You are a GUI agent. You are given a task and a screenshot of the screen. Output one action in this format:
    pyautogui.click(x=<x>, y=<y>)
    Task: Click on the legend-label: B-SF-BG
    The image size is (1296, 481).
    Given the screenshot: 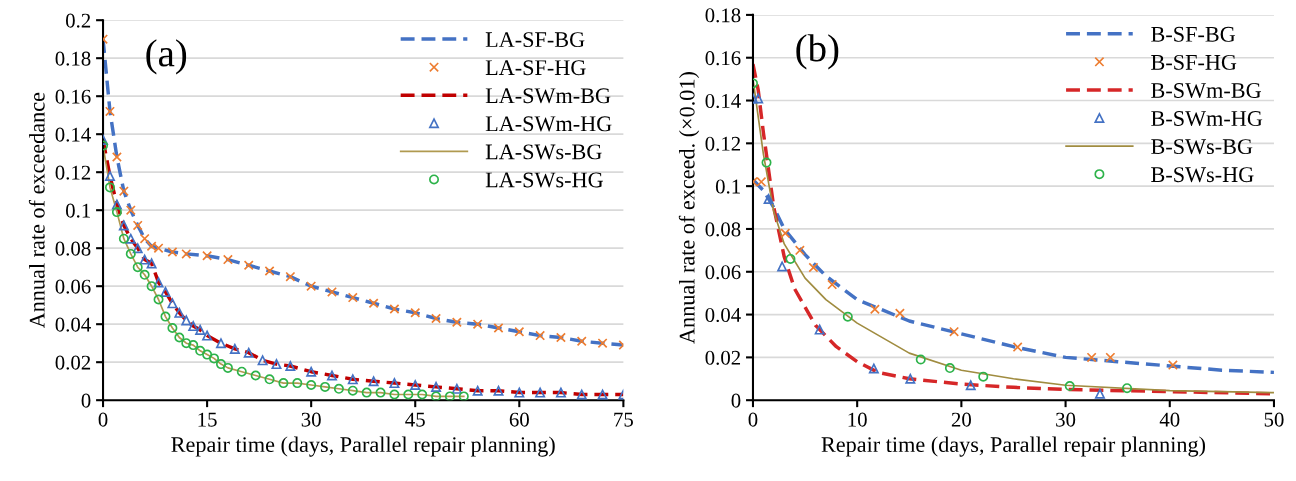 What is the action you would take?
    pyautogui.click(x=1193, y=34)
    